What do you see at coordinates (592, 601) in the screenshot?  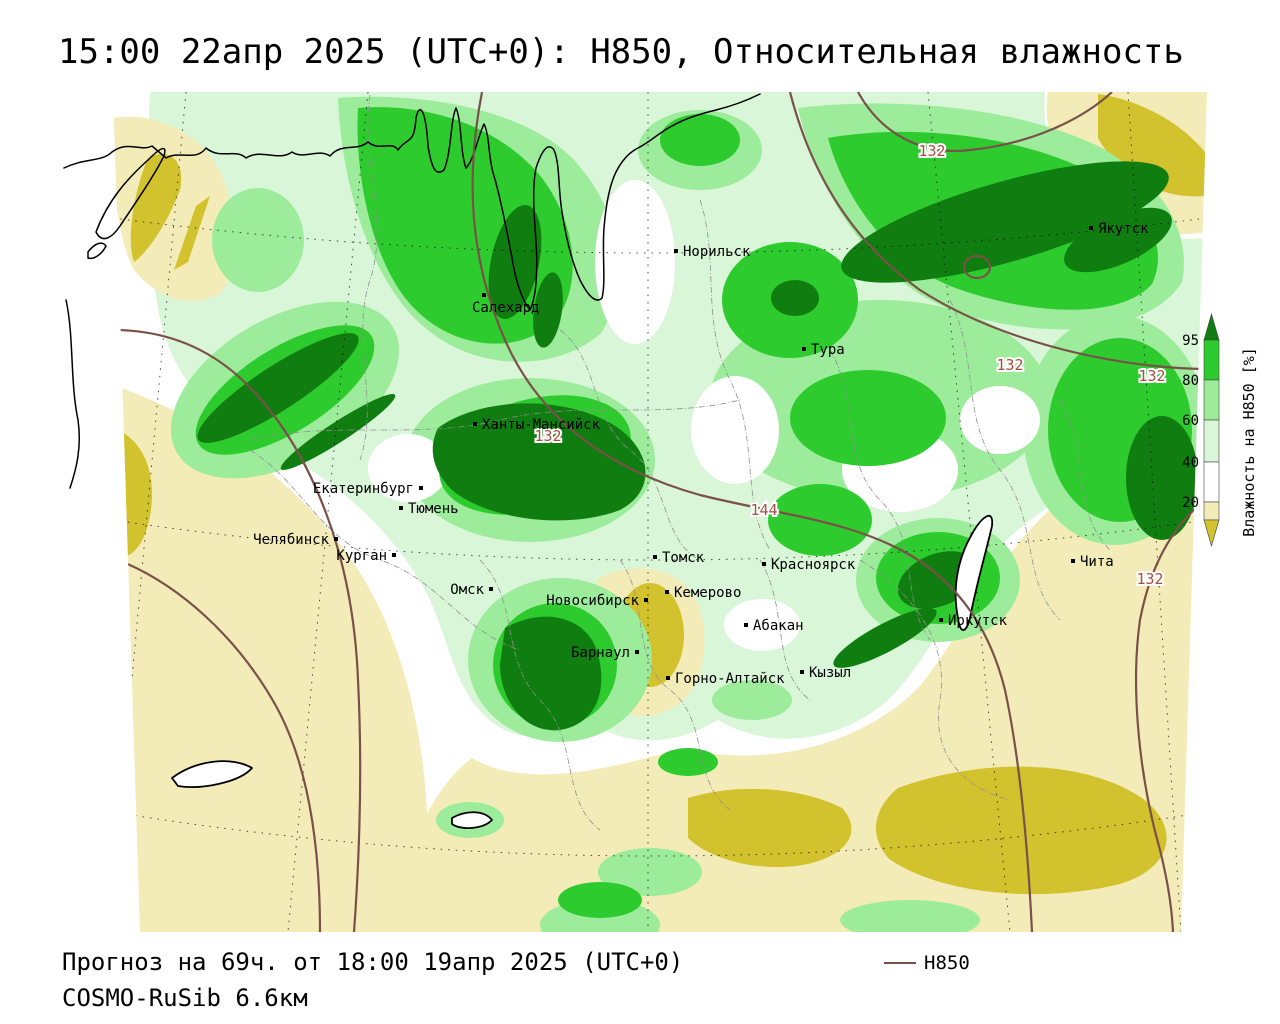 I see `city-label: Новосибирск` at bounding box center [592, 601].